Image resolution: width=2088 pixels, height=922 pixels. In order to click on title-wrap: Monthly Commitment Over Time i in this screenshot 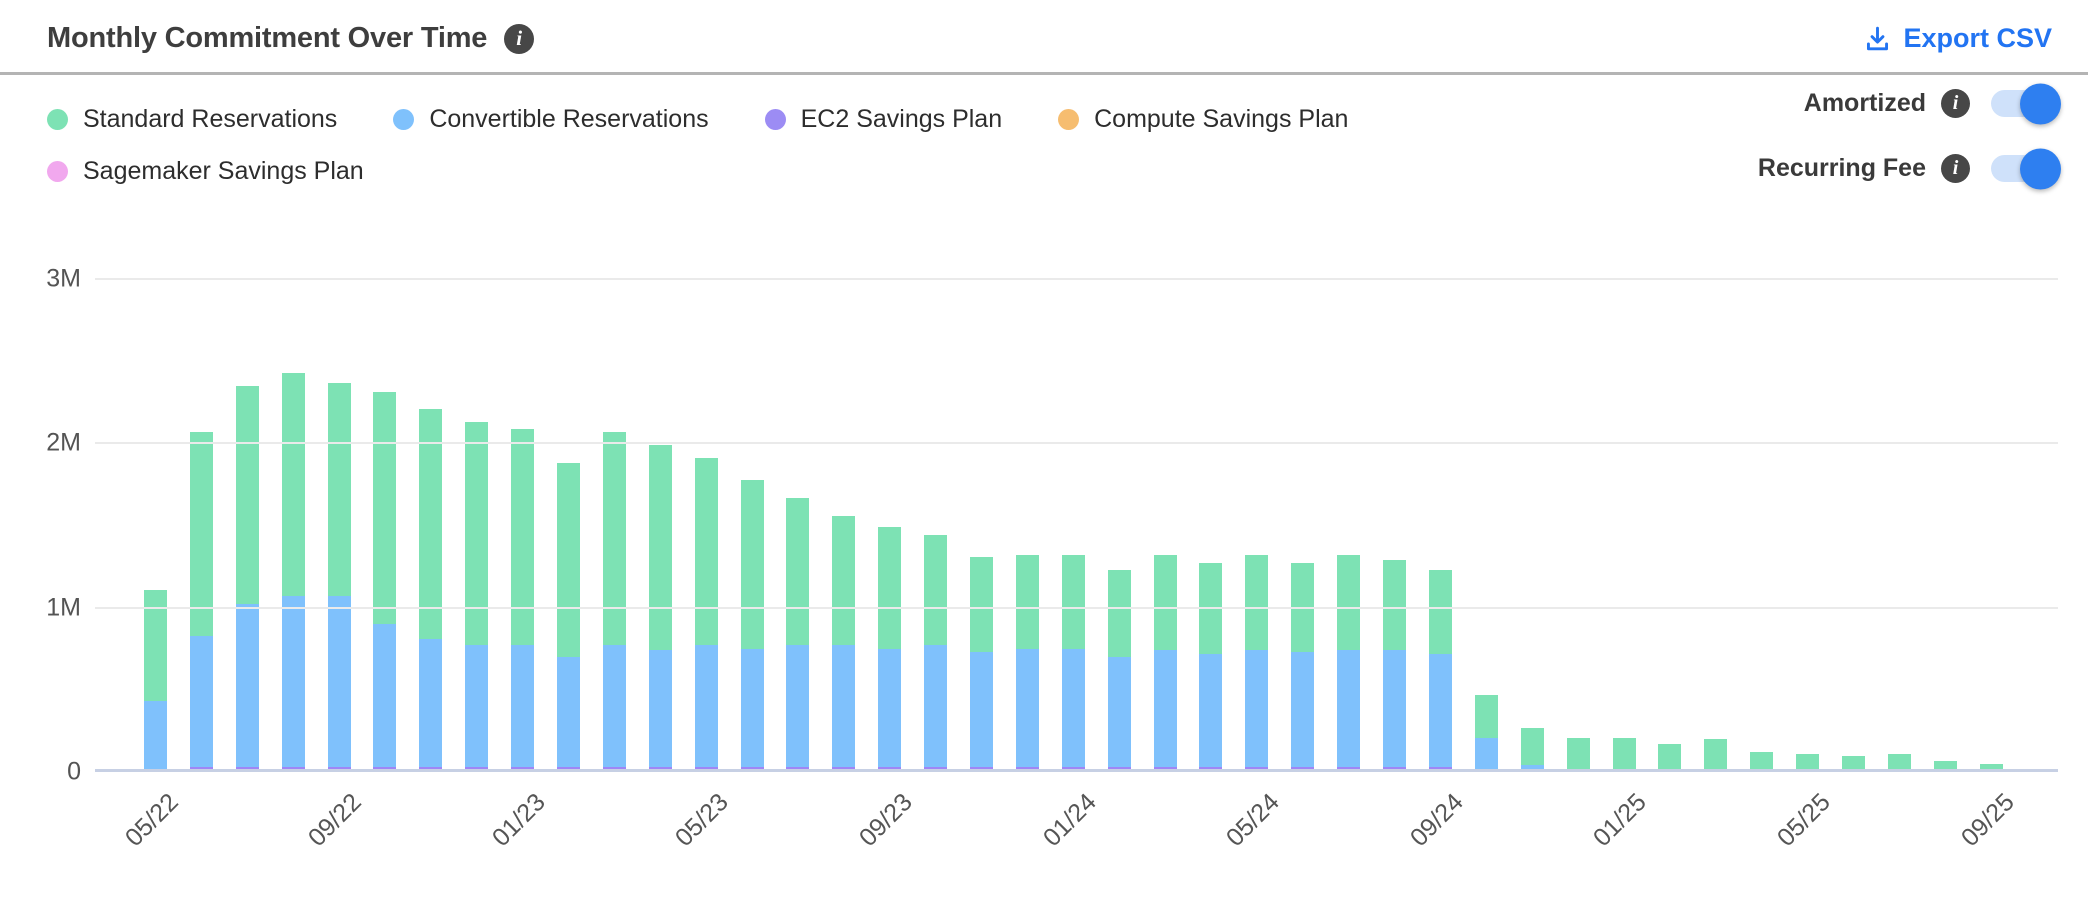, I will do `click(291, 38)`.